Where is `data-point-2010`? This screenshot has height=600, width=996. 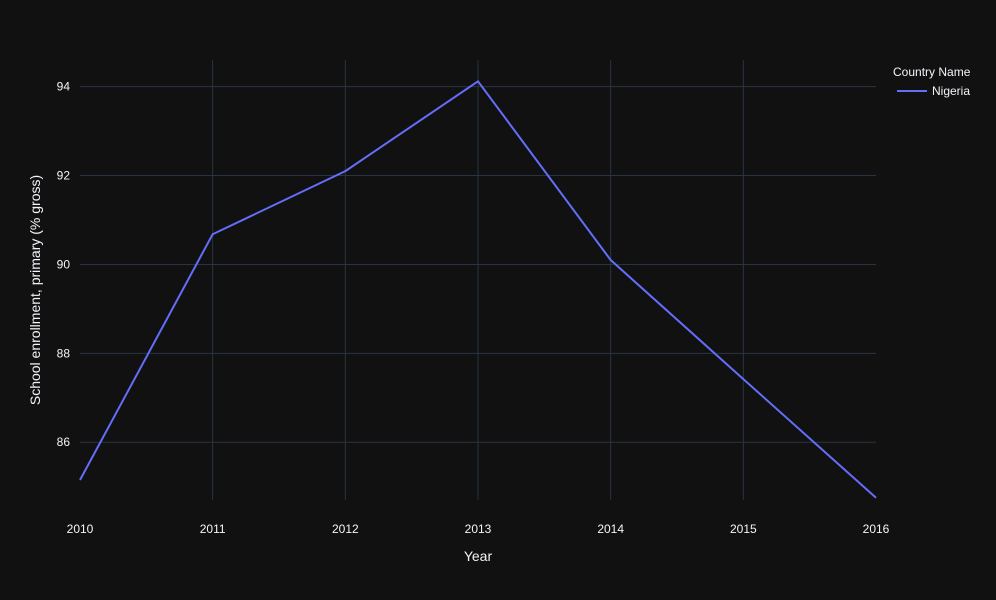 data-point-2010 is located at coordinates (80, 480).